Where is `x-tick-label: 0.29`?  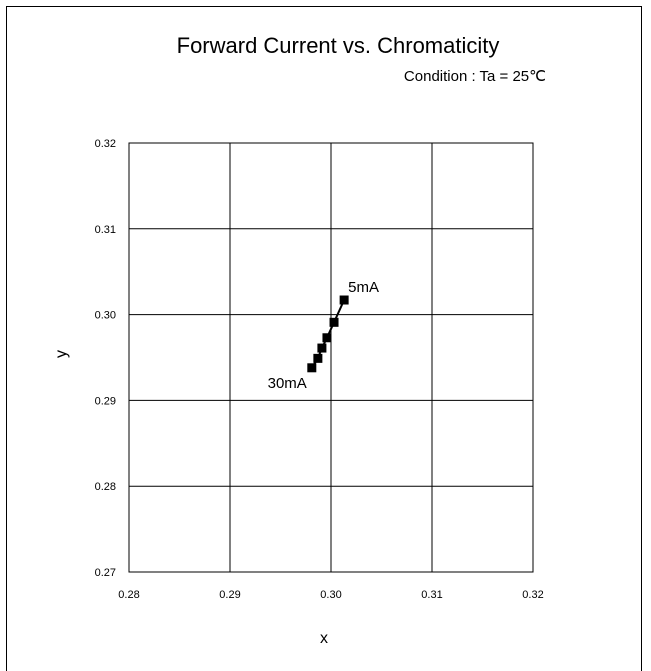 x-tick-label: 0.29 is located at coordinates (229, 595).